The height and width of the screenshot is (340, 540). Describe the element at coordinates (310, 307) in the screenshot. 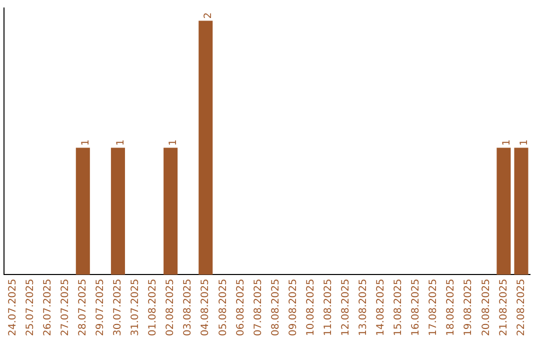

I see `x-tick-label: 10.08.2025` at that location.